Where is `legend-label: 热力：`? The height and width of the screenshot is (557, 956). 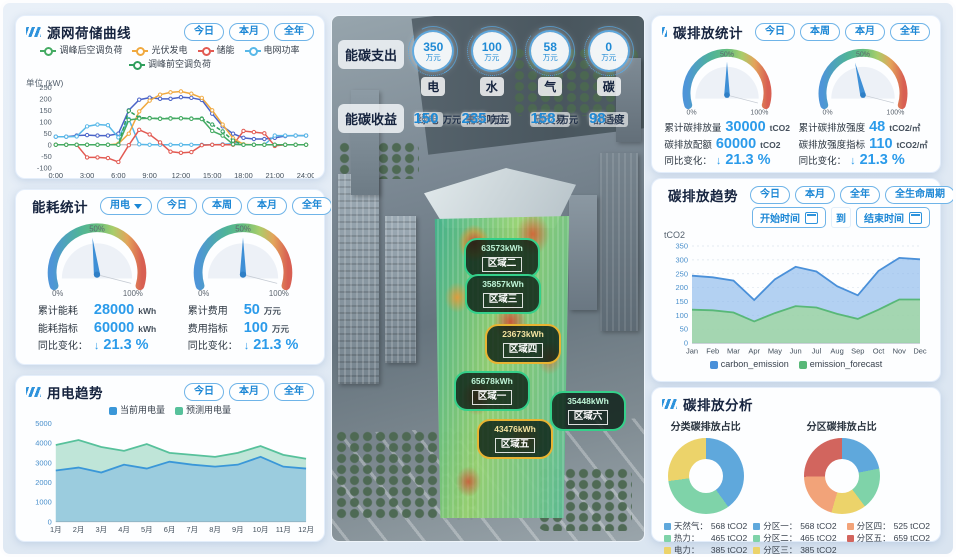
legend-label: 热力： is located at coordinates (686, 538).